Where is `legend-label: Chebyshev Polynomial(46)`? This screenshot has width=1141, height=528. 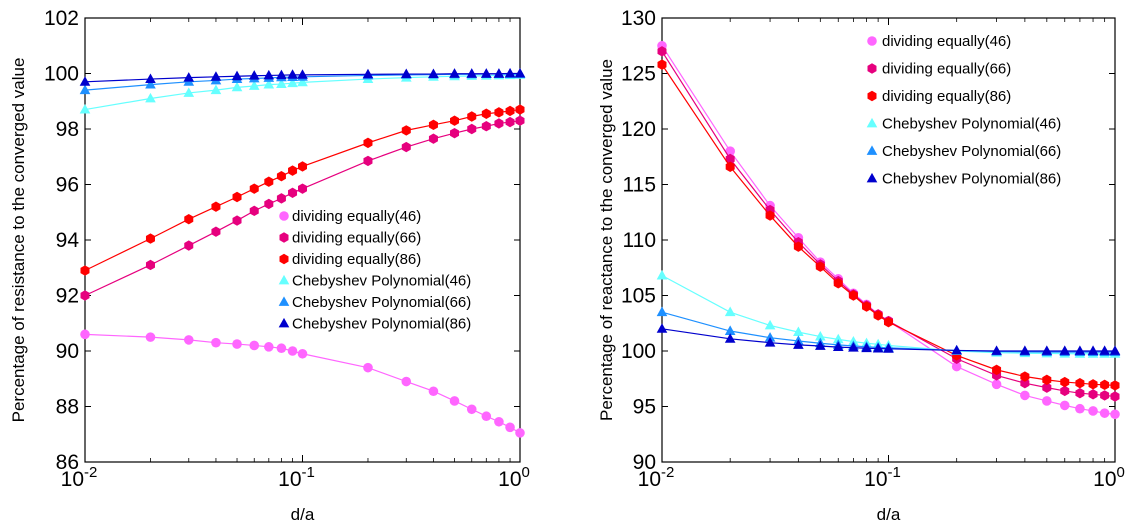 legend-label: Chebyshev Polynomial(46) is located at coordinates (381, 281).